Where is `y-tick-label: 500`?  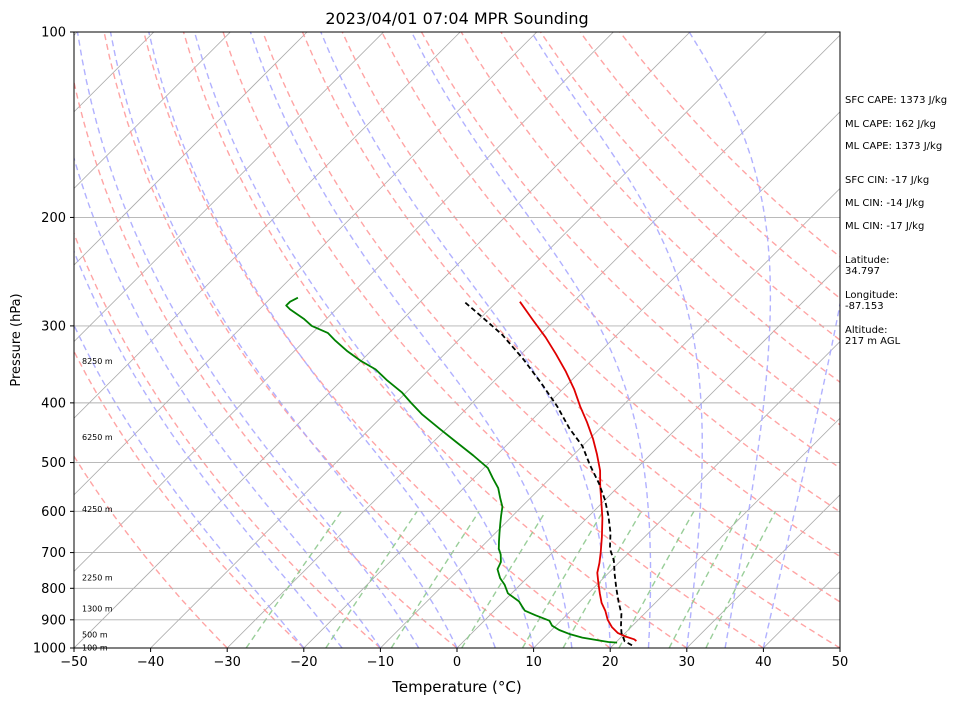
y-tick-label: 500 is located at coordinates (53, 463).